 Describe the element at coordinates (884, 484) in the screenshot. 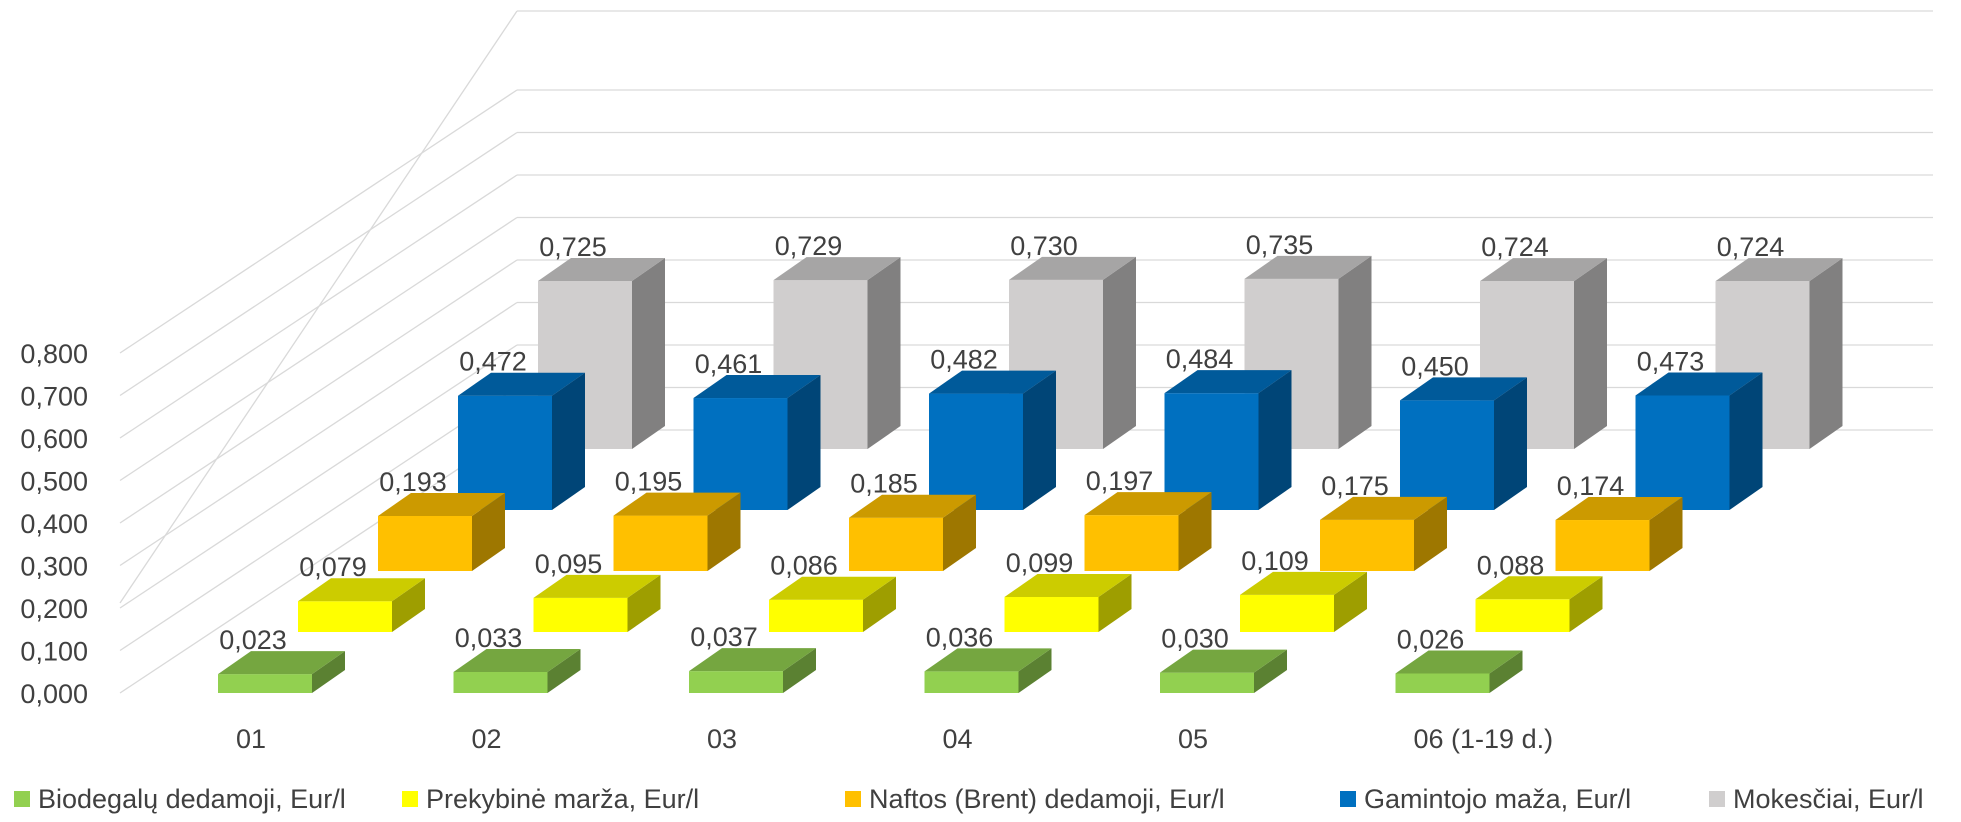

I see `data-label-3-3: 0,185` at that location.